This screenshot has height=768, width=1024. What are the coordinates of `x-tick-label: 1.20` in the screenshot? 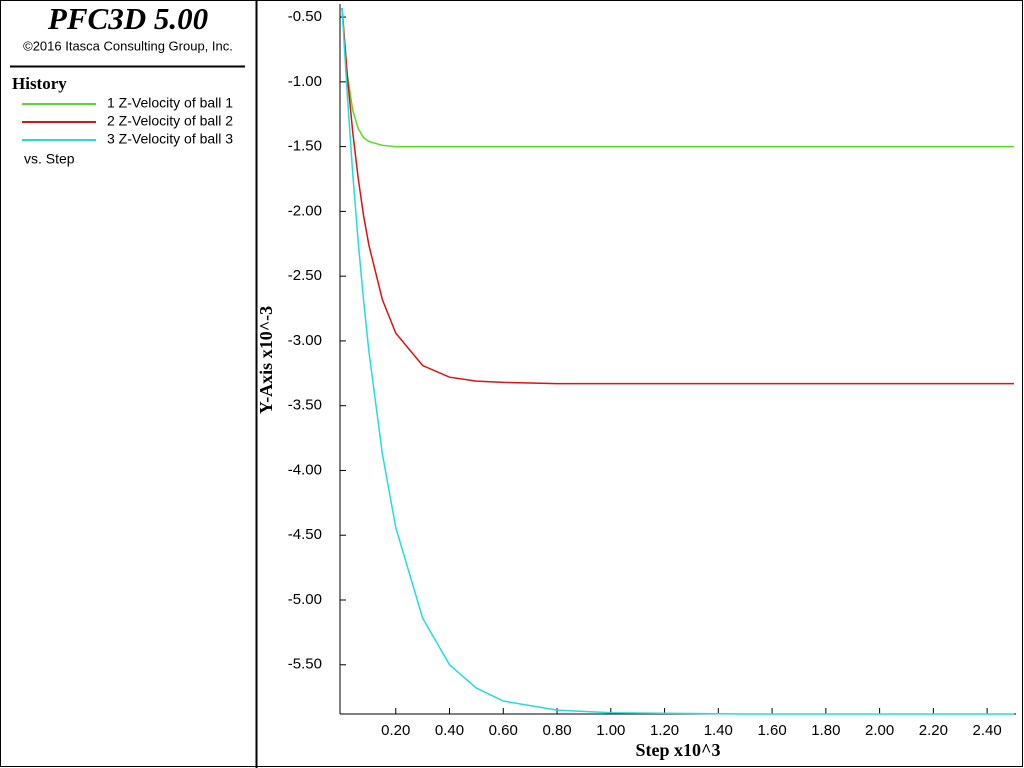 It's located at (664, 730).